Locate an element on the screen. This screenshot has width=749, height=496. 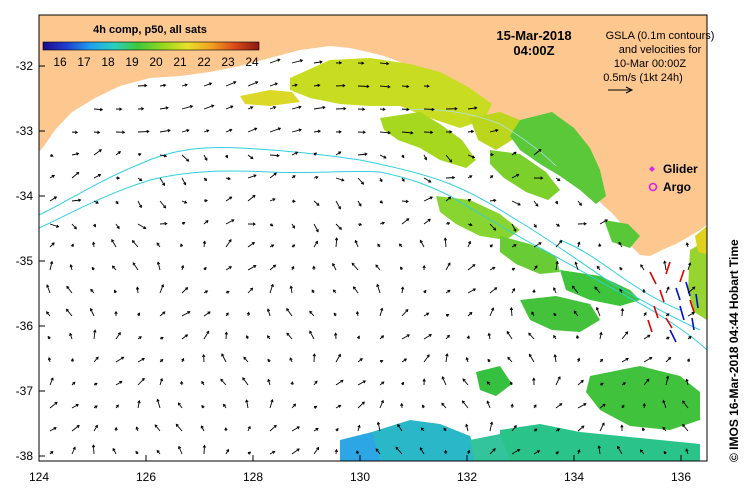
colorbar-tick: 19 is located at coordinates (132, 62).